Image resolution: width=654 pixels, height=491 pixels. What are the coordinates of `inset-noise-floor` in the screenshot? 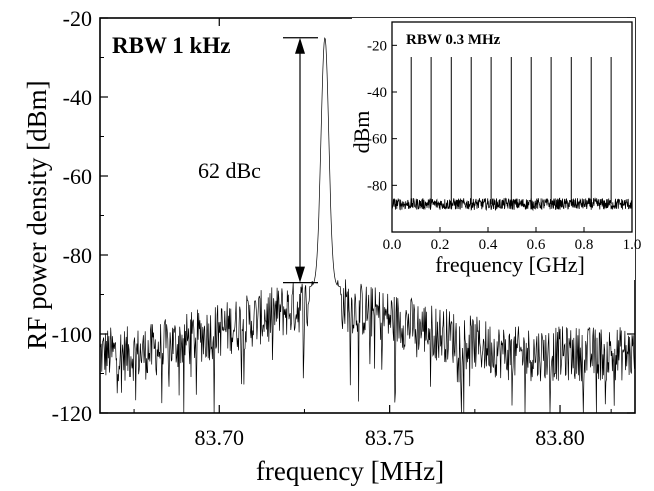 It's located at (512, 204).